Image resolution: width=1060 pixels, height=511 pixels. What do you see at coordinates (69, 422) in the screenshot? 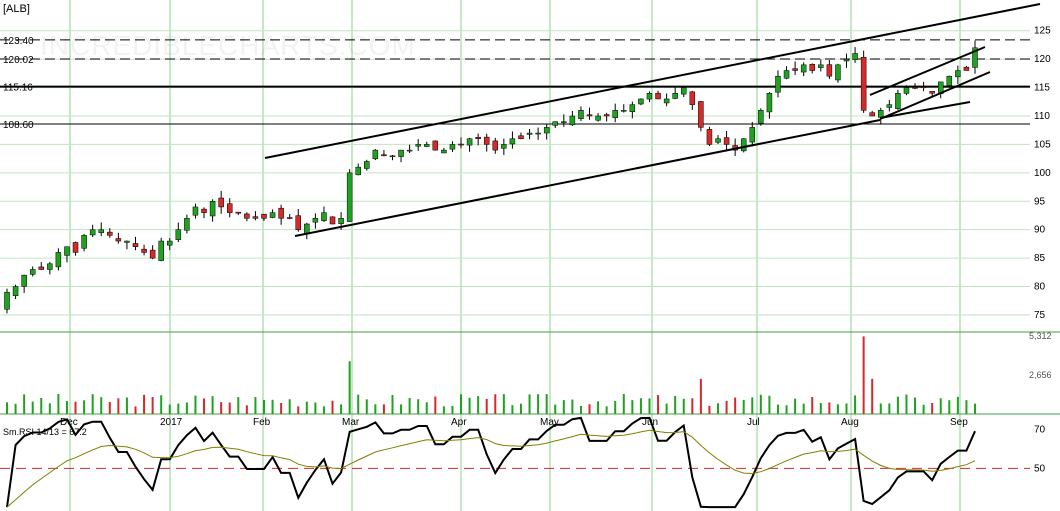
I see `month-label: Dec` at bounding box center [69, 422].